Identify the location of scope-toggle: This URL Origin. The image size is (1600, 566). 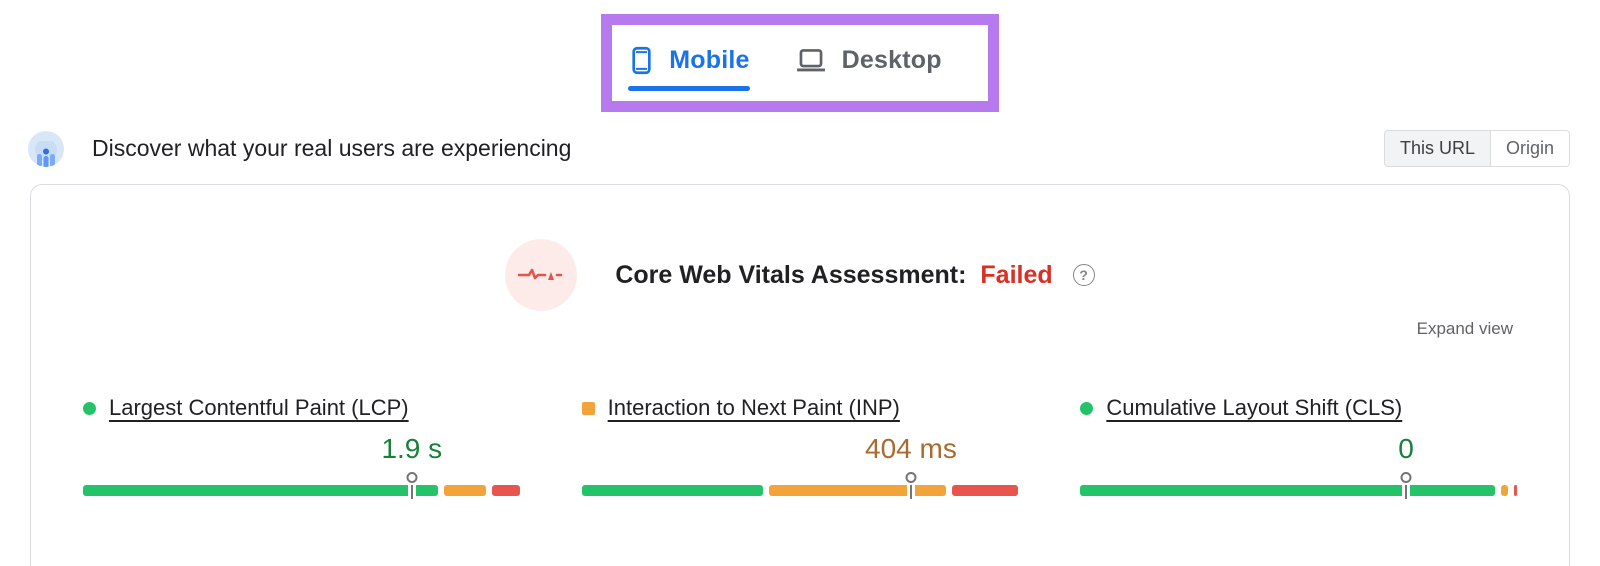
(1476, 148).